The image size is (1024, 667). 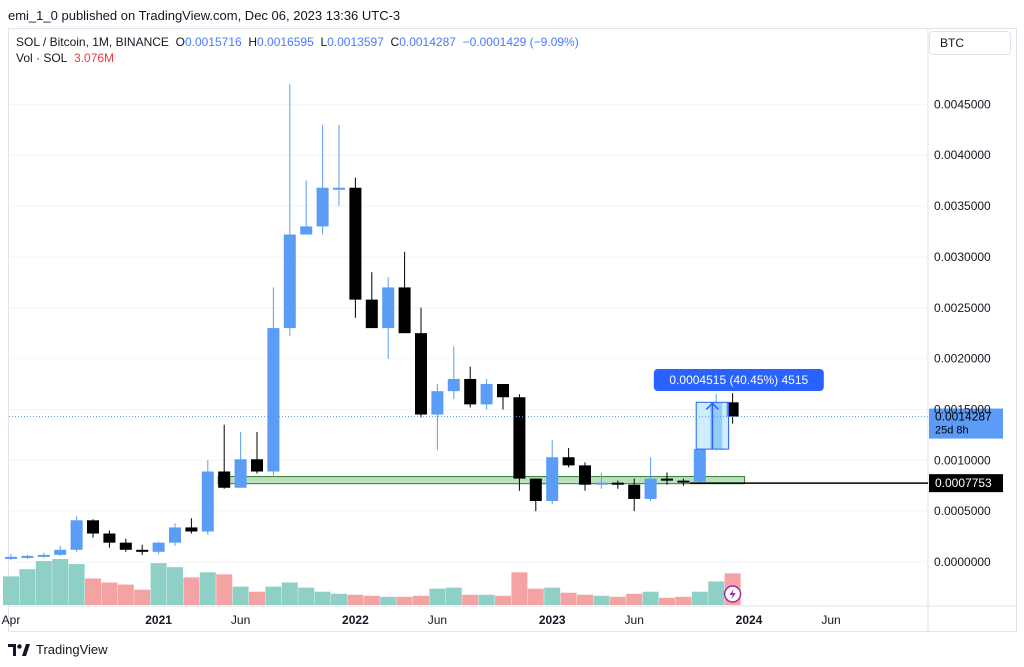 I want to click on currency-button: BTC, so click(x=970, y=43).